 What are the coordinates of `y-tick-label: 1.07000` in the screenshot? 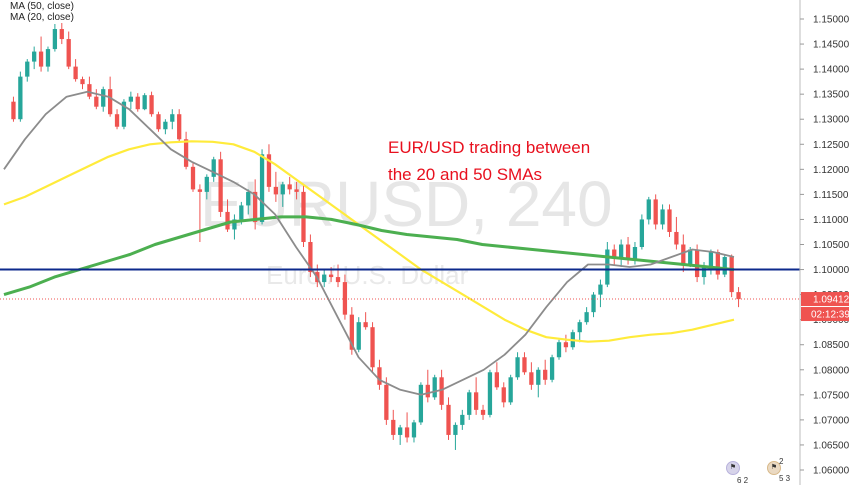 It's located at (831, 420).